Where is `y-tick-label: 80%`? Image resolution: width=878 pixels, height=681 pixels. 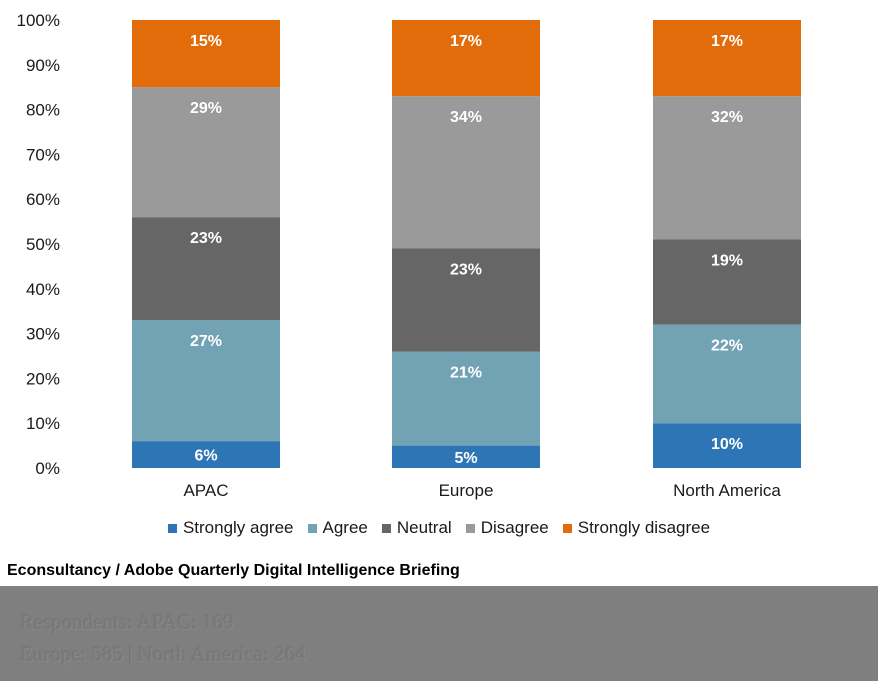
y-tick-label: 80% is located at coordinates (43, 110).